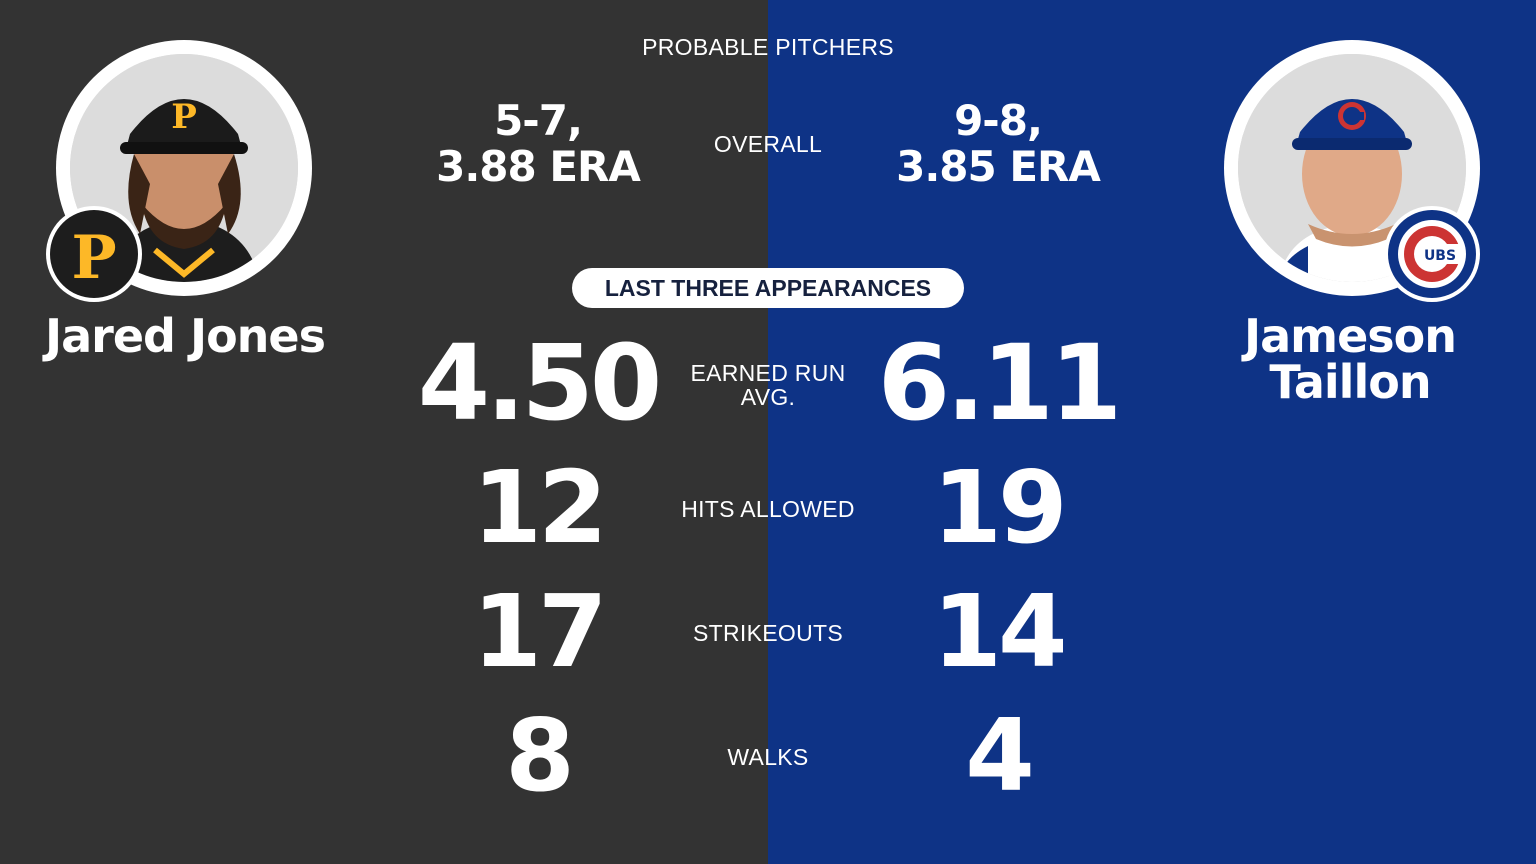 This screenshot has height=864, width=1536. Describe the element at coordinates (1000, 383) in the screenshot. I see `home-era-value: 6.11` at that location.